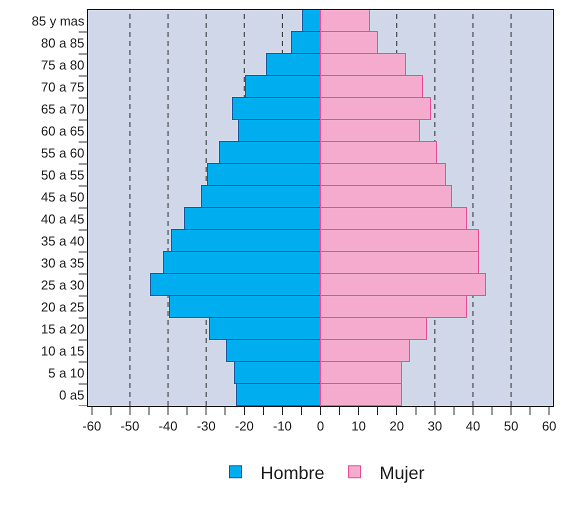  What do you see at coordinates (473, 426) in the screenshot?
I see `x-tick-label: 40` at bounding box center [473, 426].